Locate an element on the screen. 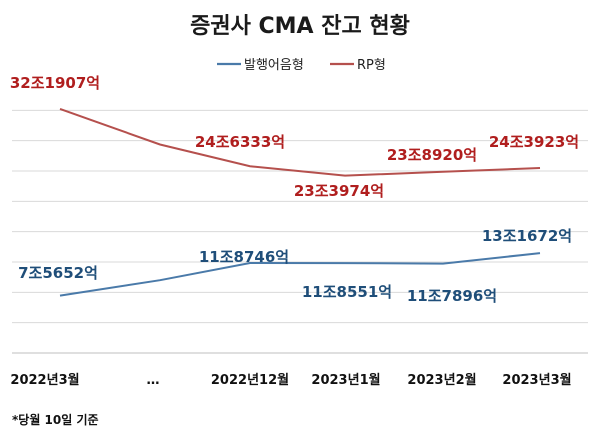 This screenshot has height=447, width=600. legend: 발행어음형 RP형 is located at coordinates (301, 65).